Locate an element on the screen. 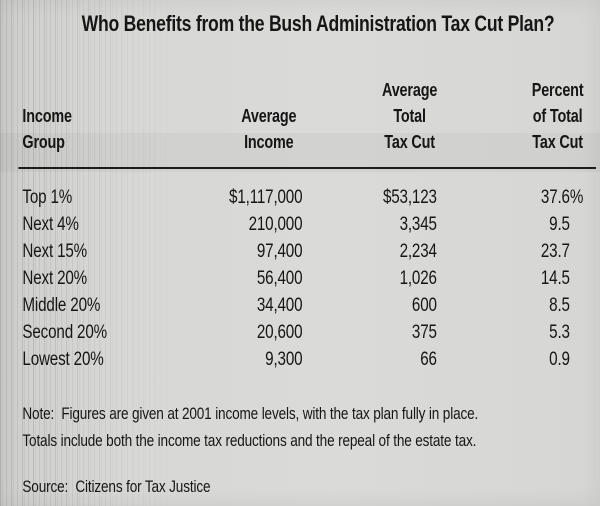 This screenshot has width=600, height=506. cell-average-total-tax-cut: 1,026 is located at coordinates (418, 278).